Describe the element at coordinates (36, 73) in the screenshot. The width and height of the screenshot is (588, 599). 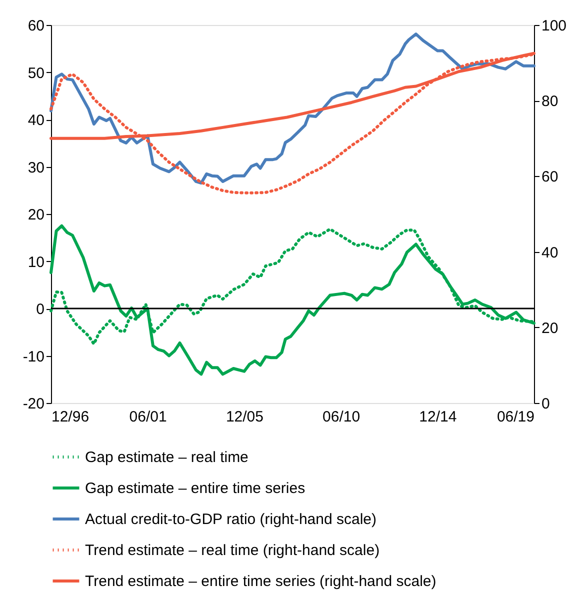
I see `y-tick-label: 50` at that location.